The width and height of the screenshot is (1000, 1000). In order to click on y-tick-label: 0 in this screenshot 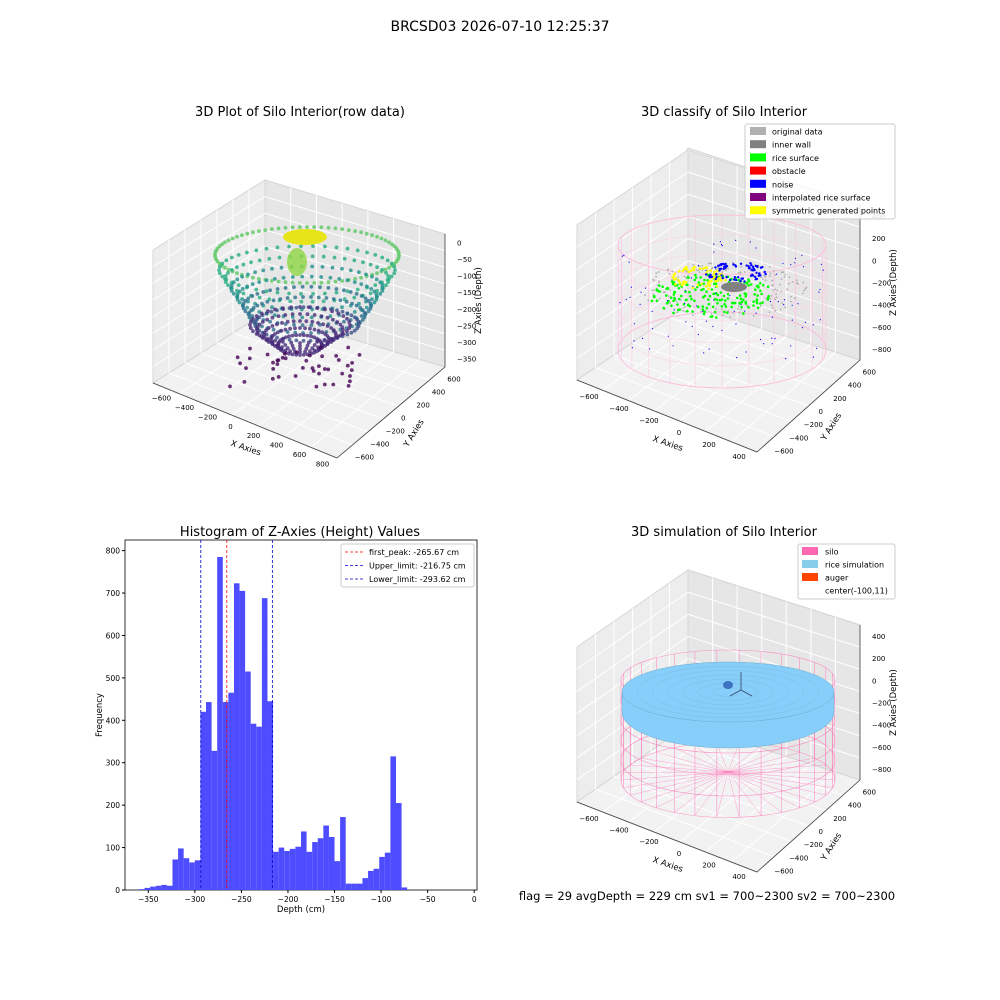, I will do `click(117, 890)`.